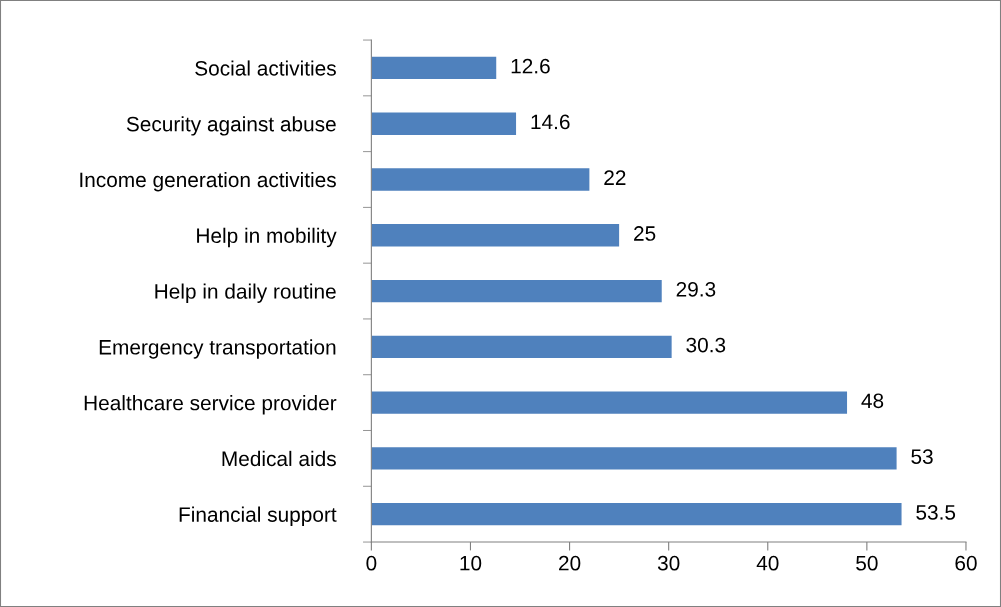 This screenshot has height=607, width=1001. What do you see at coordinates (217, 349) in the screenshot?
I see `y-tick-label: Emergency transportation` at bounding box center [217, 349].